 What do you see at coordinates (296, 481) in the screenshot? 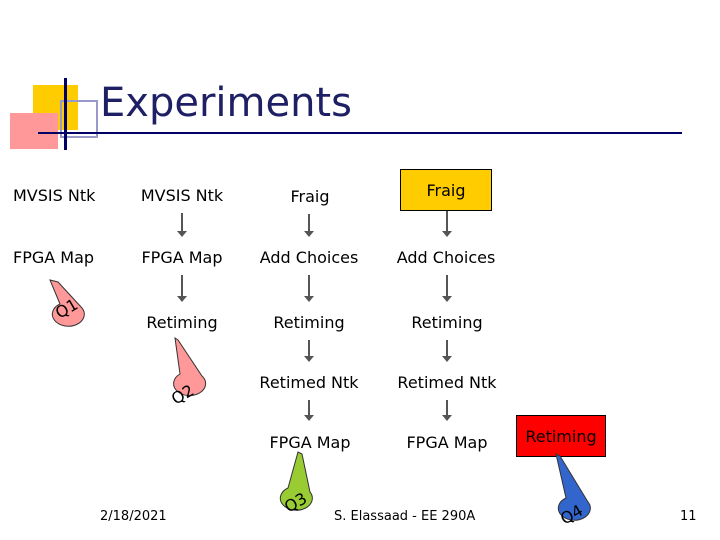
I see `bubble-q3` at bounding box center [296, 481].